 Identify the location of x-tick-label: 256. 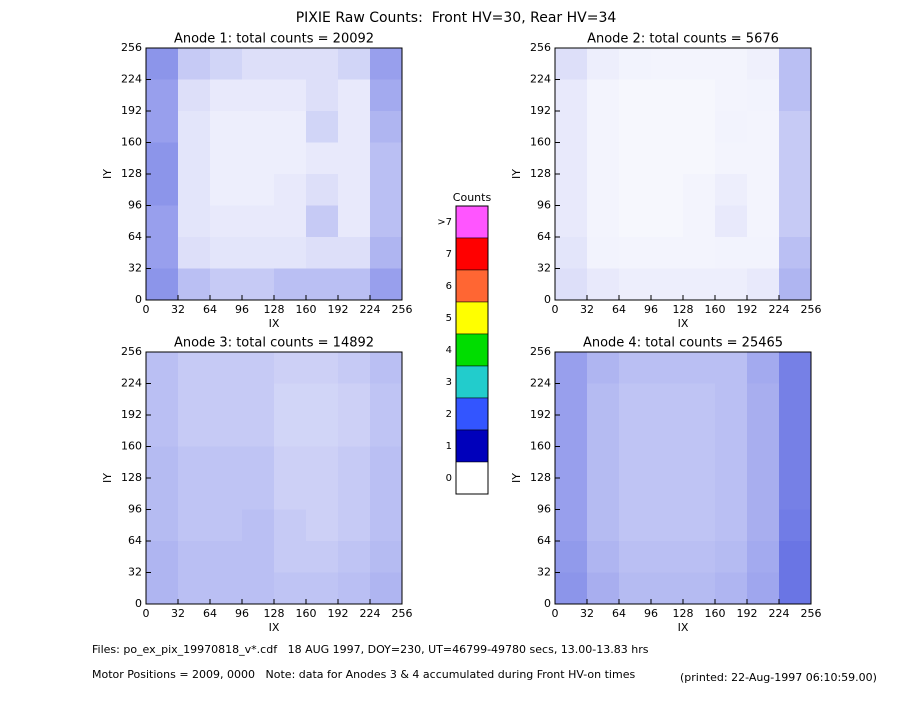
(402, 309).